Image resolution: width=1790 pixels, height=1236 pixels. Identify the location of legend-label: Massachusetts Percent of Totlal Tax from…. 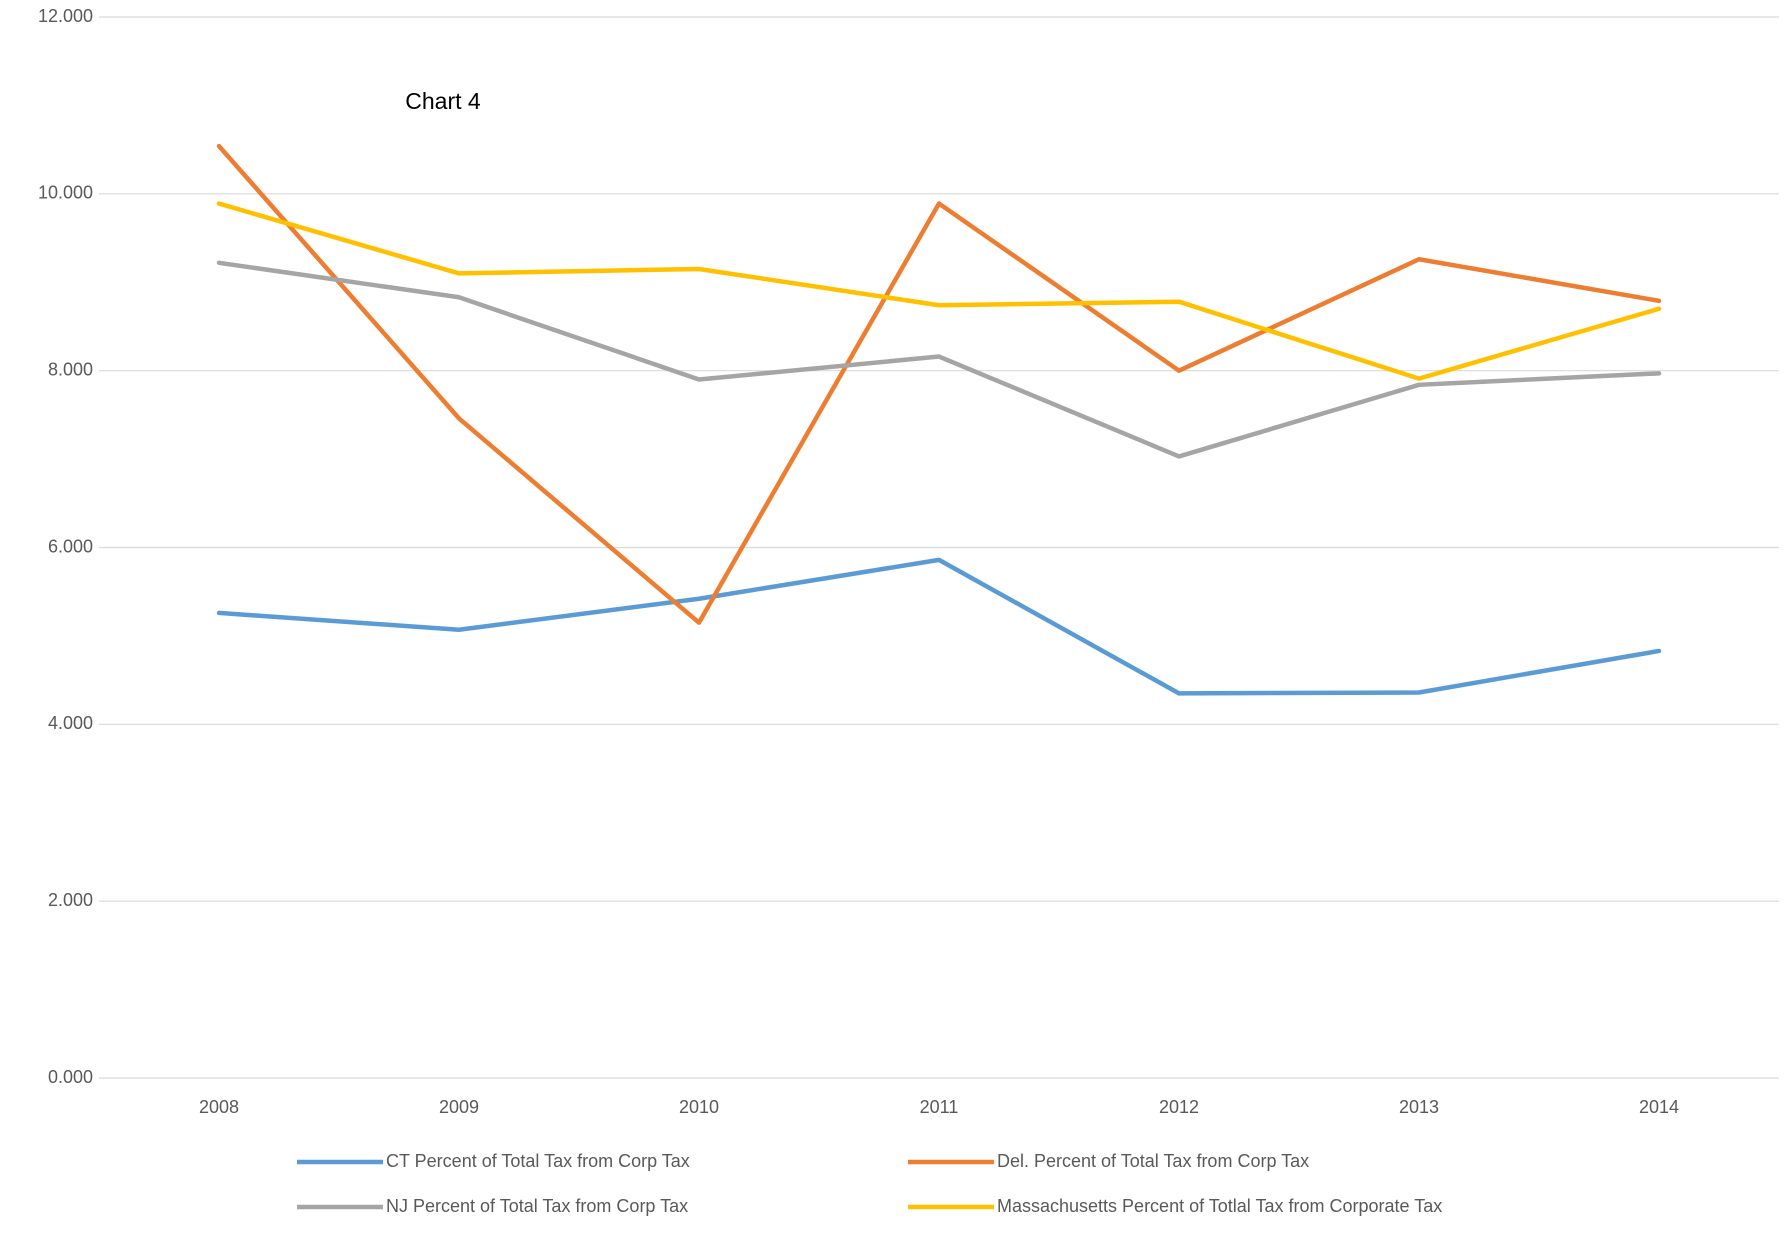
(1219, 1206).